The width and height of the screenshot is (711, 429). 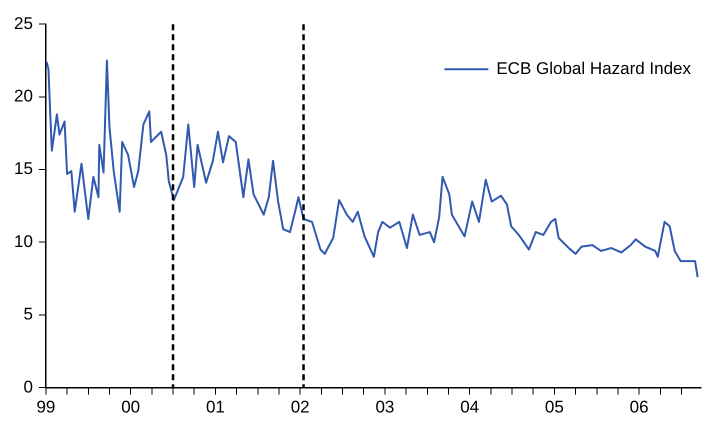 What do you see at coordinates (23, 168) in the screenshot?
I see `y-tick-label: 15` at bounding box center [23, 168].